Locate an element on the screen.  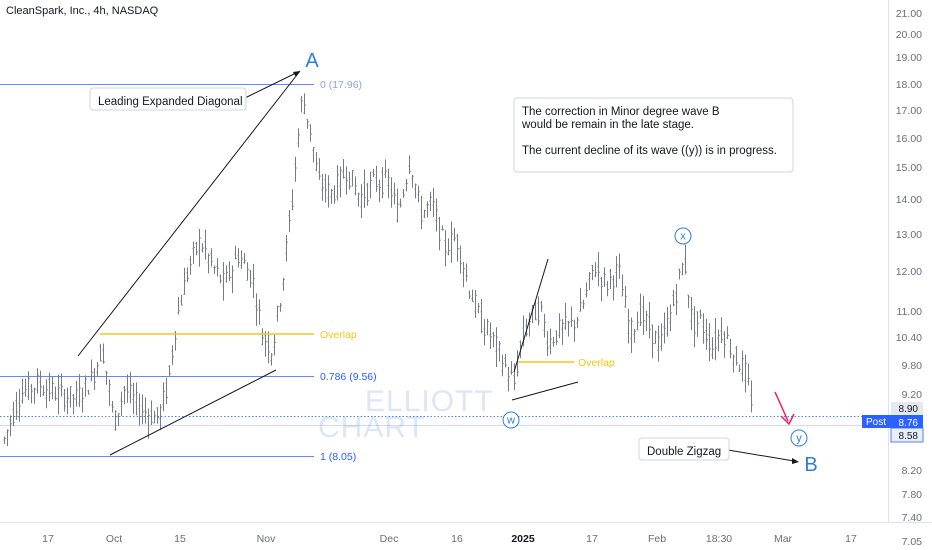
time-axis: 17 Oct 15 Nov Dec 16 2025 17 Feb 18:30 Mar 17 is located at coordinates (449, 539).